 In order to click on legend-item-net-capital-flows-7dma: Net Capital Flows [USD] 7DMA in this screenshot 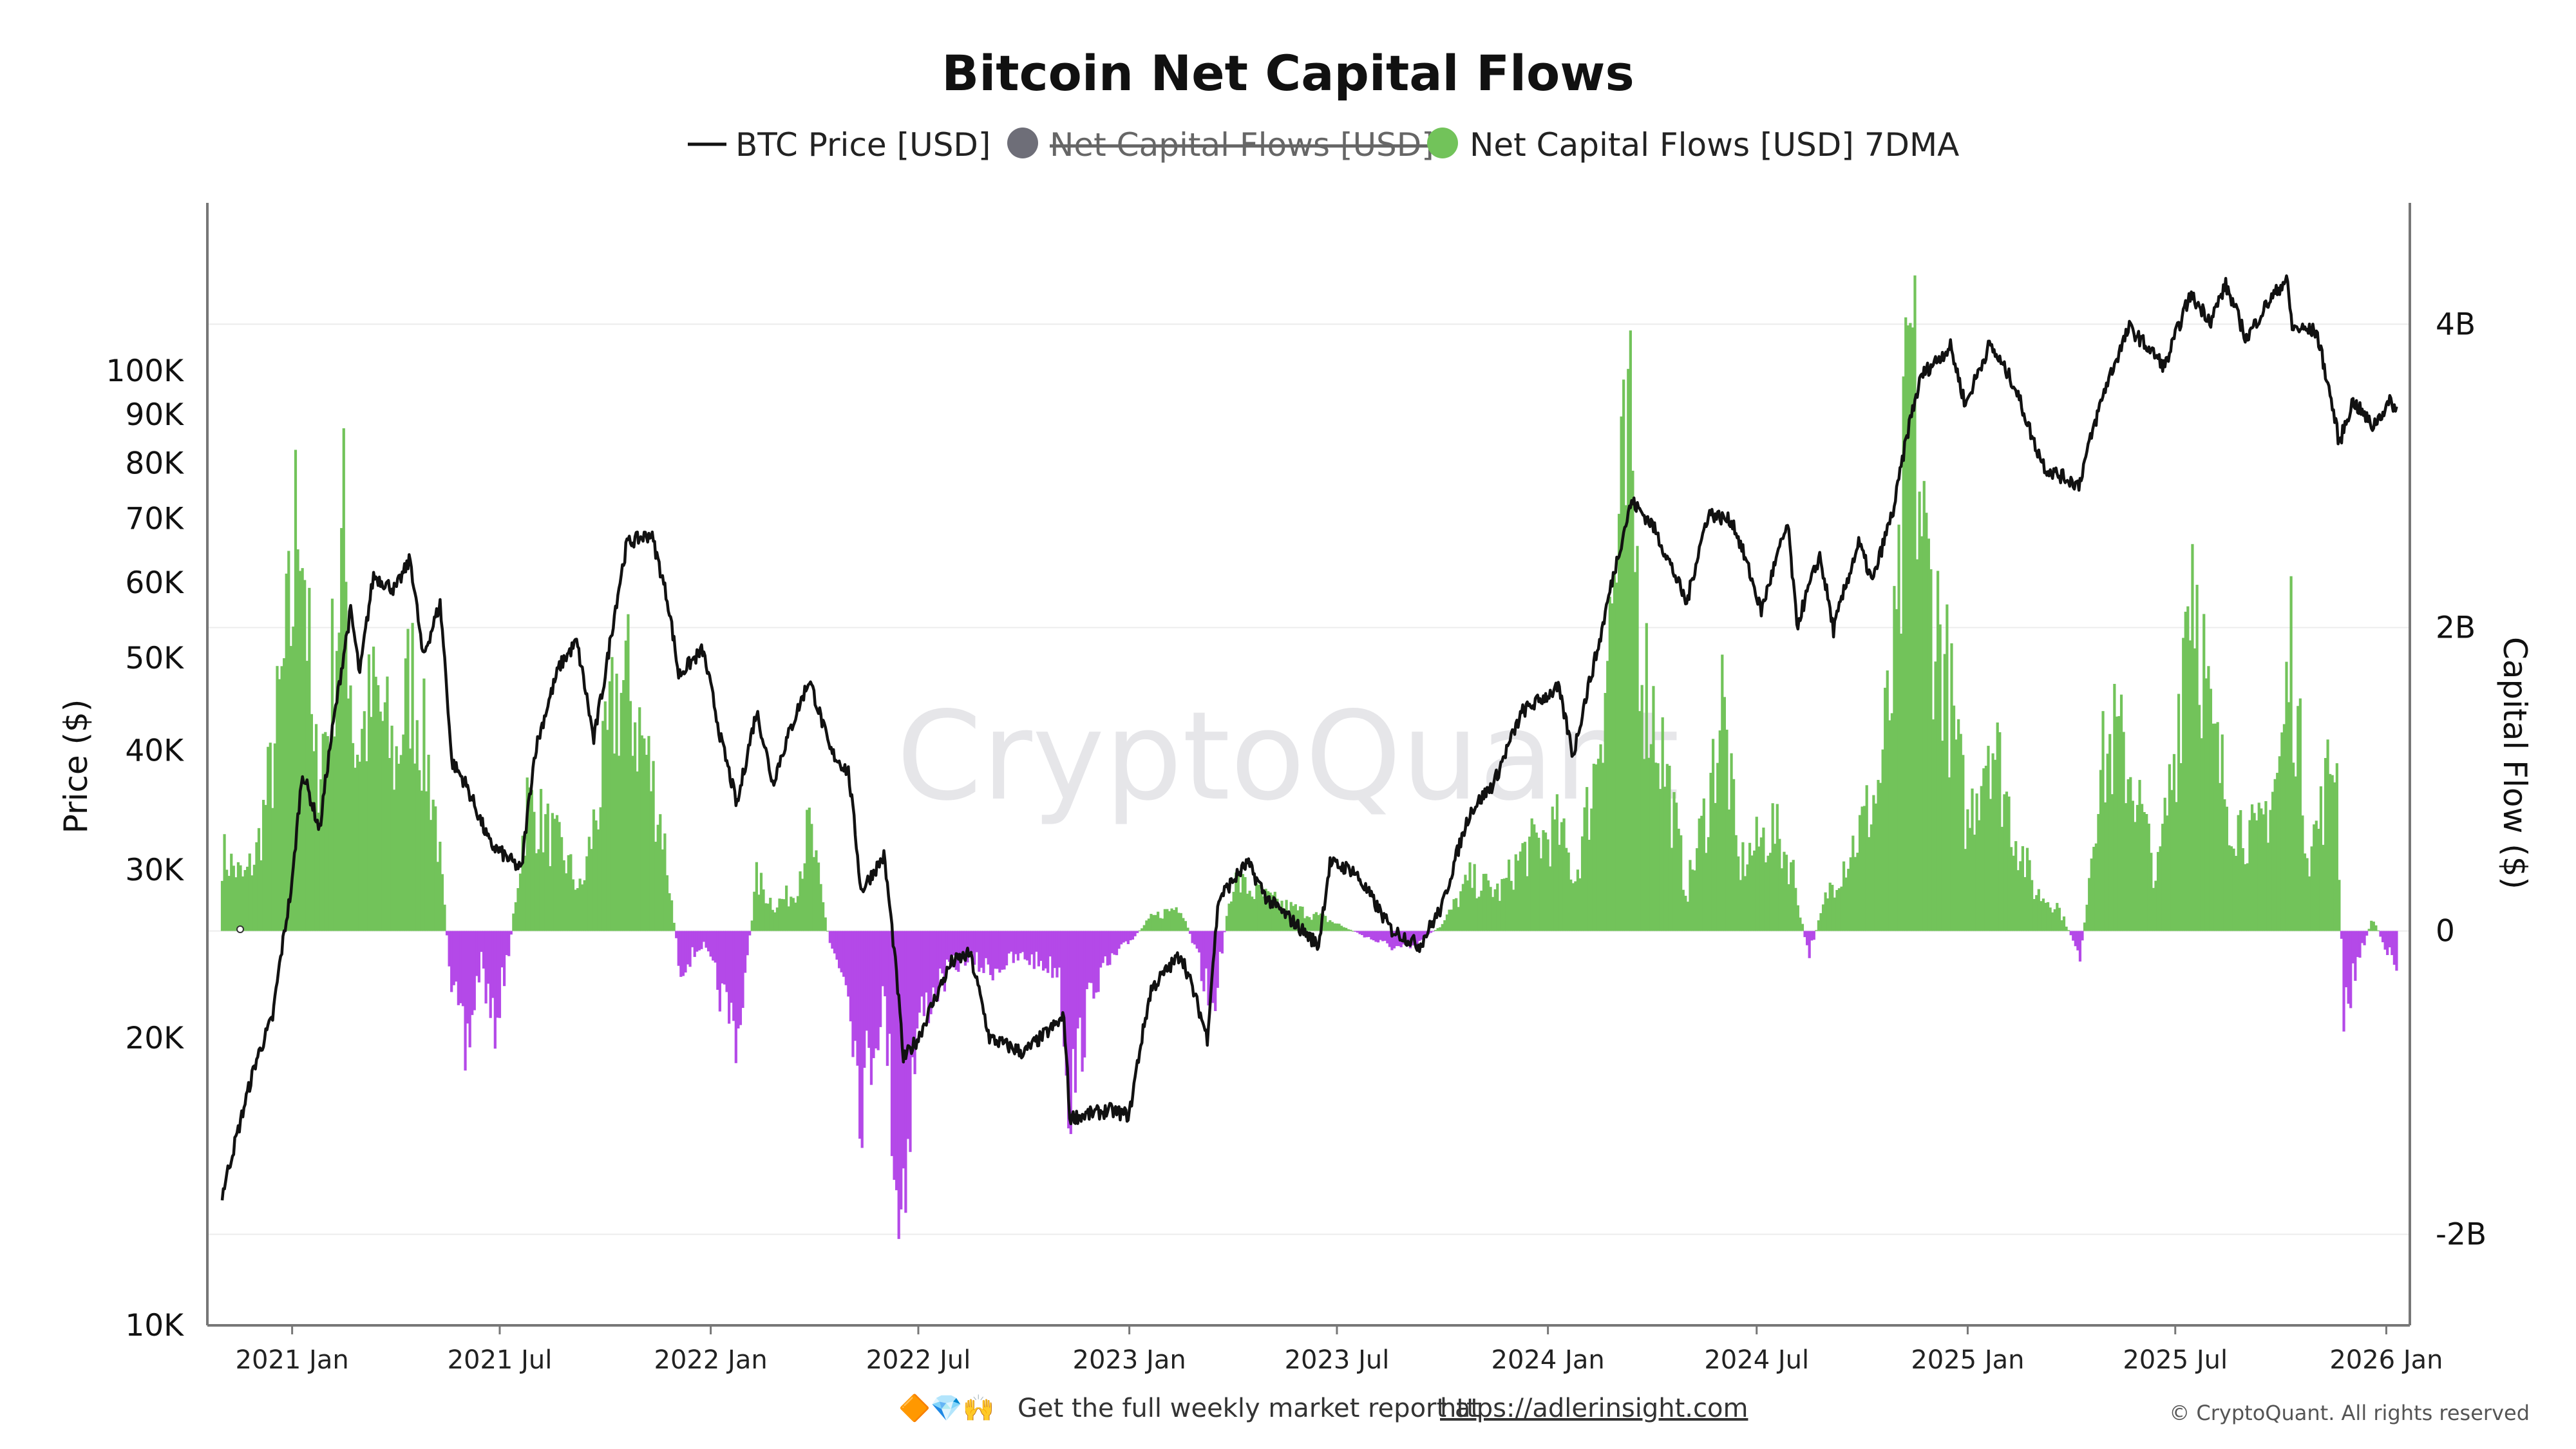, I will do `click(1693, 145)`.